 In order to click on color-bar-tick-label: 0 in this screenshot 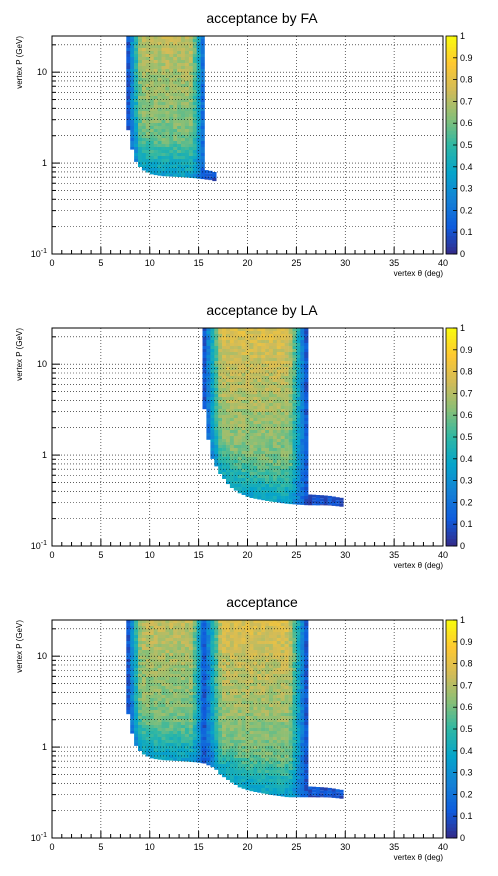, I will do `click(462, 254)`.